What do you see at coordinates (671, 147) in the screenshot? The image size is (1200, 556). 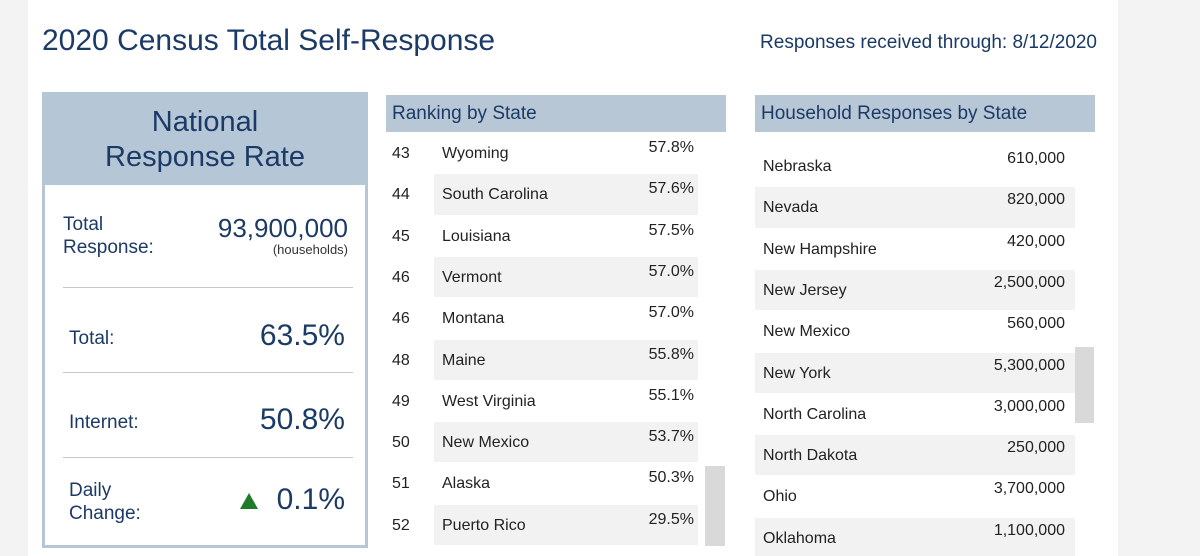 I see `percent: 57.8%` at bounding box center [671, 147].